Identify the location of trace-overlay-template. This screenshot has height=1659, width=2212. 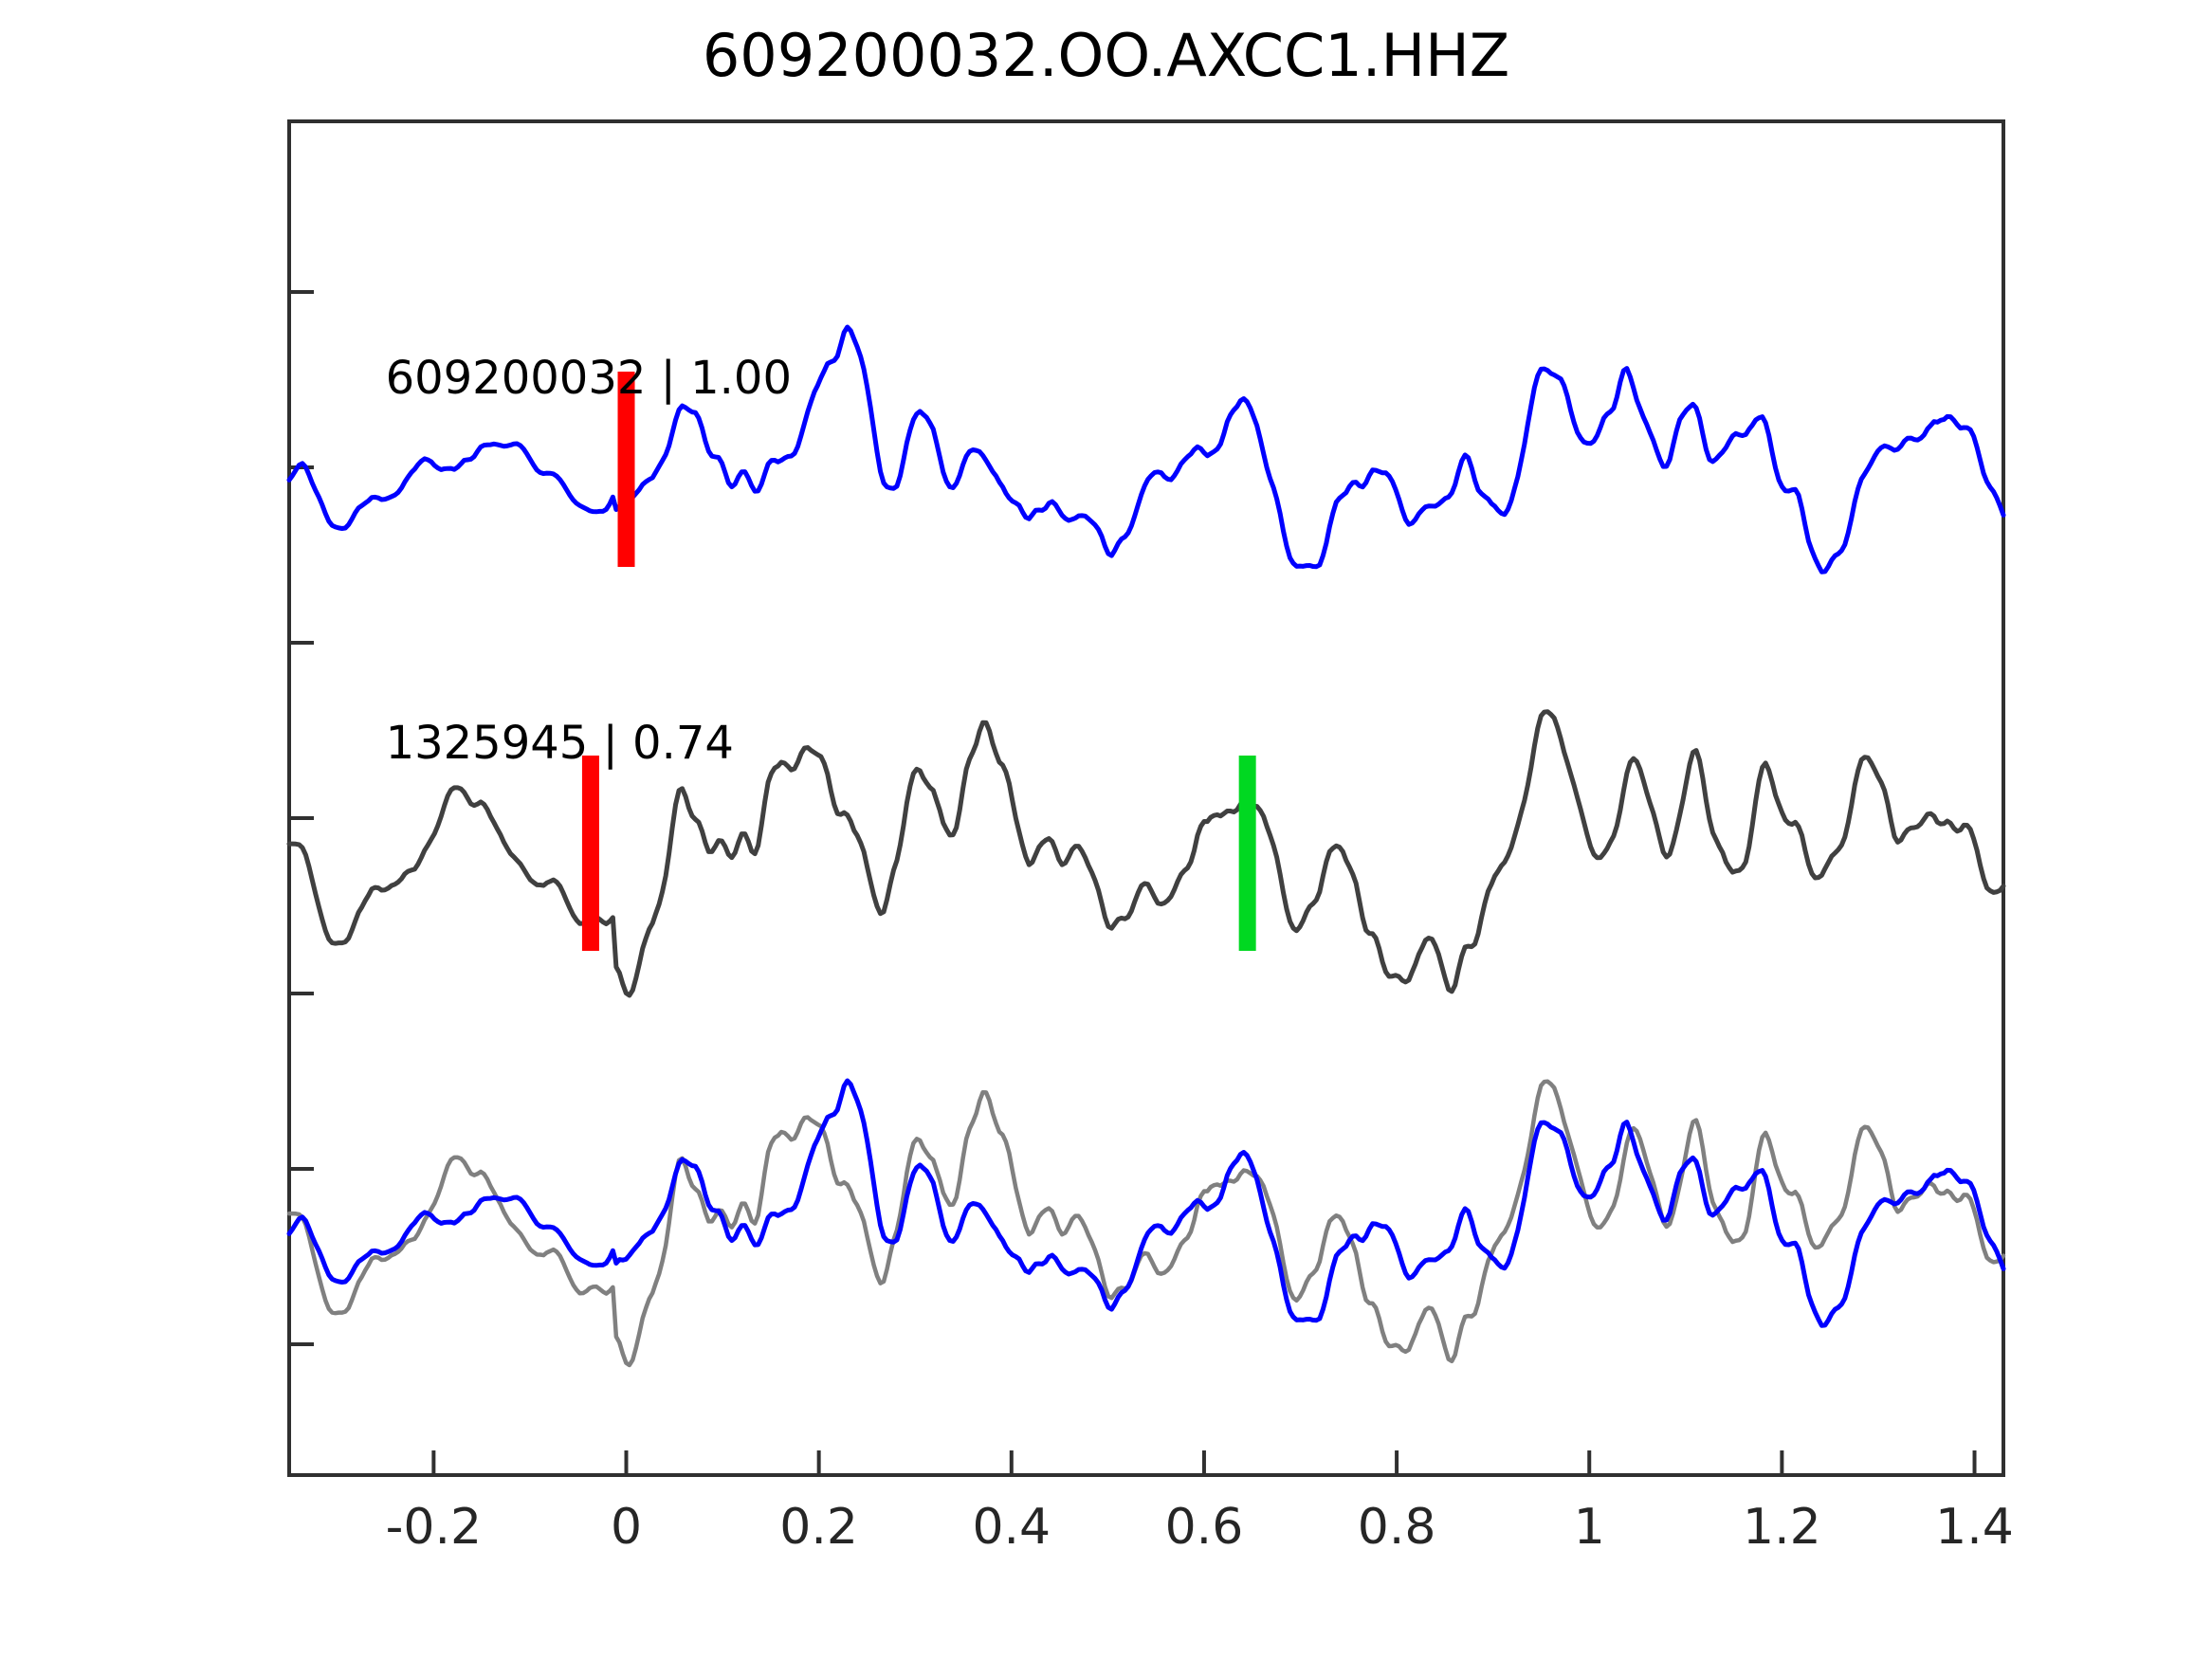
(1146, 1203).